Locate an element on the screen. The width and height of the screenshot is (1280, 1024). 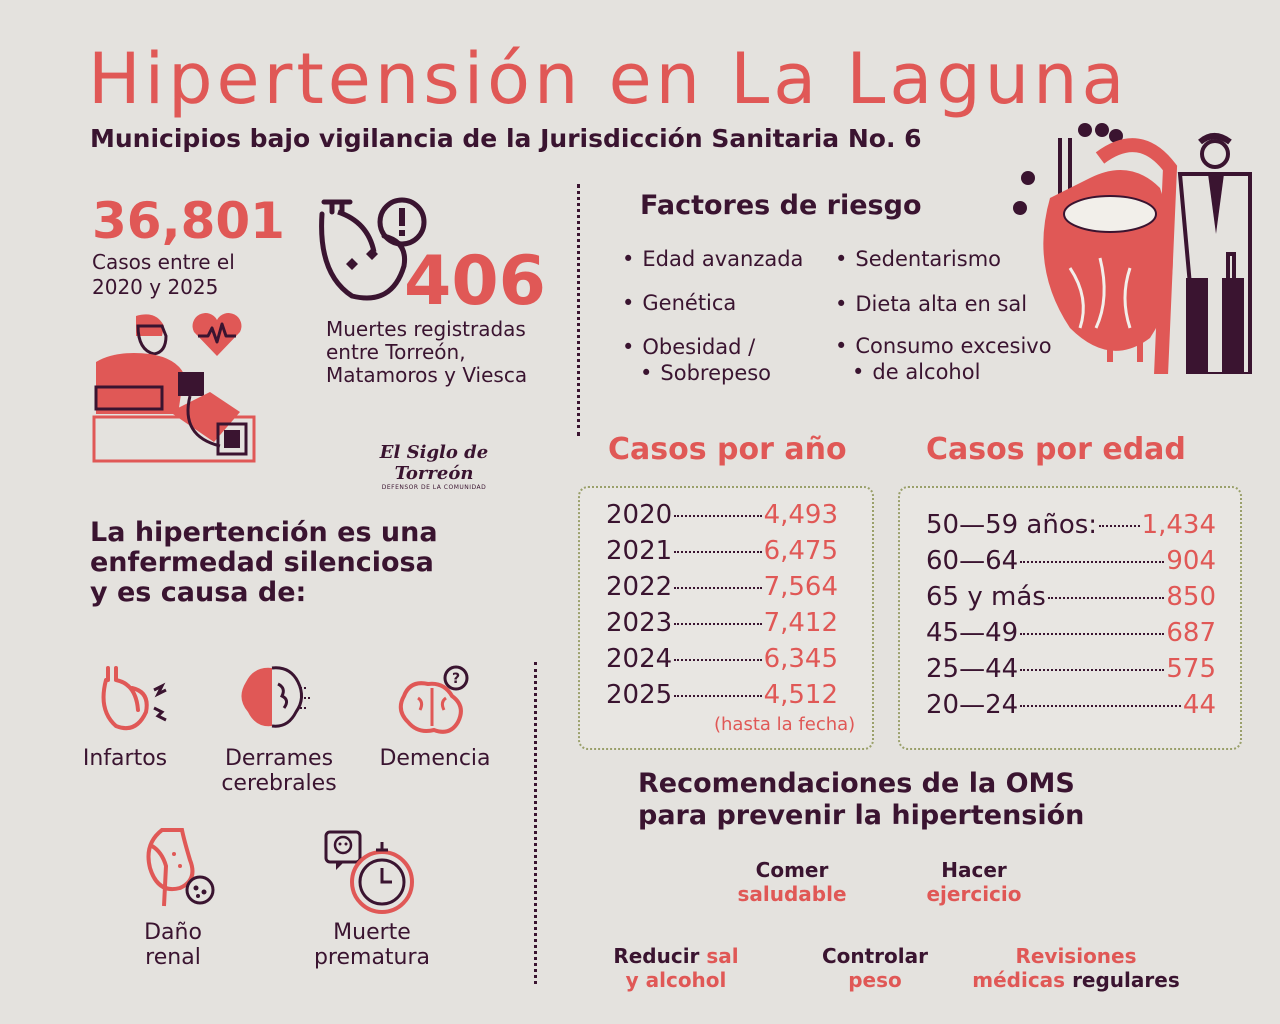
age-row: 50—59 años: 1,434 is located at coordinates (1071, 525).